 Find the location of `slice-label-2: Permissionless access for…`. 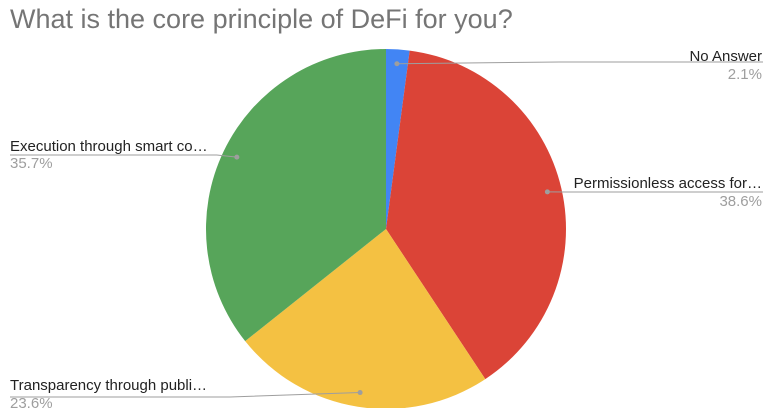

slice-label-2: Permissionless access for… is located at coordinates (668, 183).